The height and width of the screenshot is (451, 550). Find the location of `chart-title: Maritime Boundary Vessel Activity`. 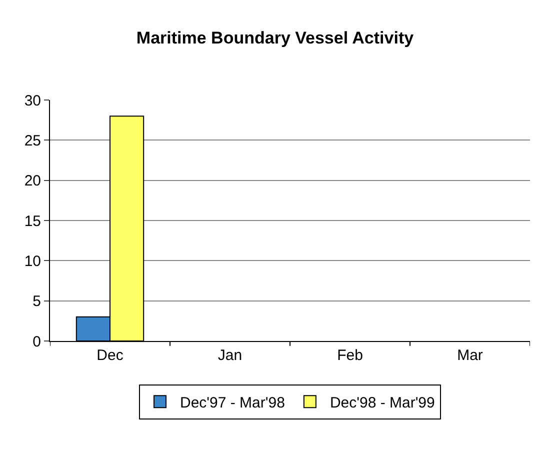

chart-title: Maritime Boundary Vessel Activity is located at coordinates (275, 38).